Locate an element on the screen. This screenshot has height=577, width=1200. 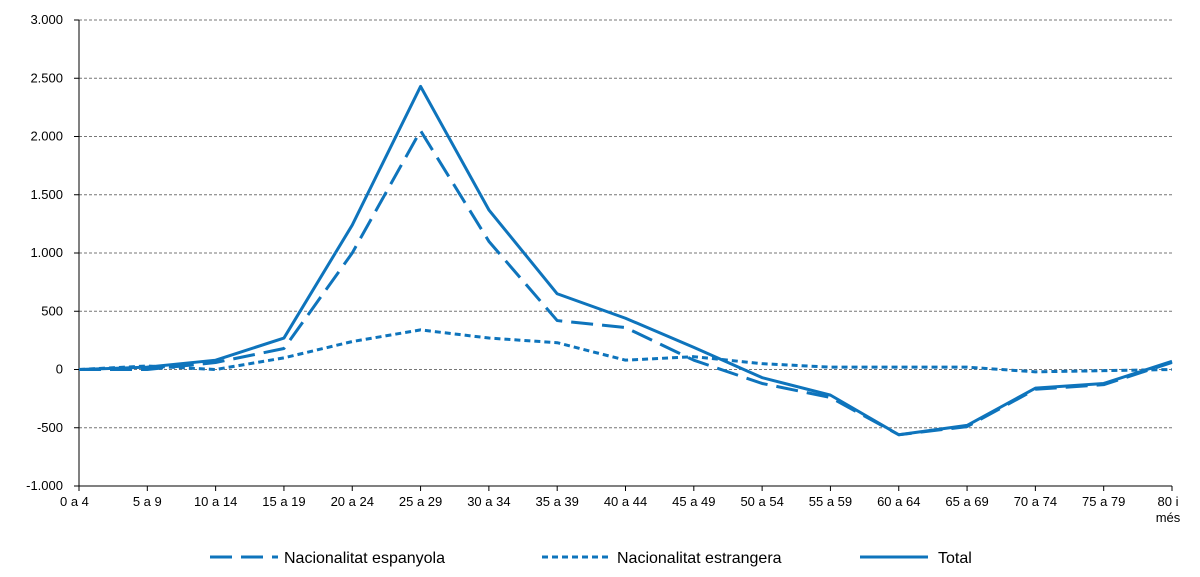
x-tick-label: 40 a 44 is located at coordinates (625, 501).